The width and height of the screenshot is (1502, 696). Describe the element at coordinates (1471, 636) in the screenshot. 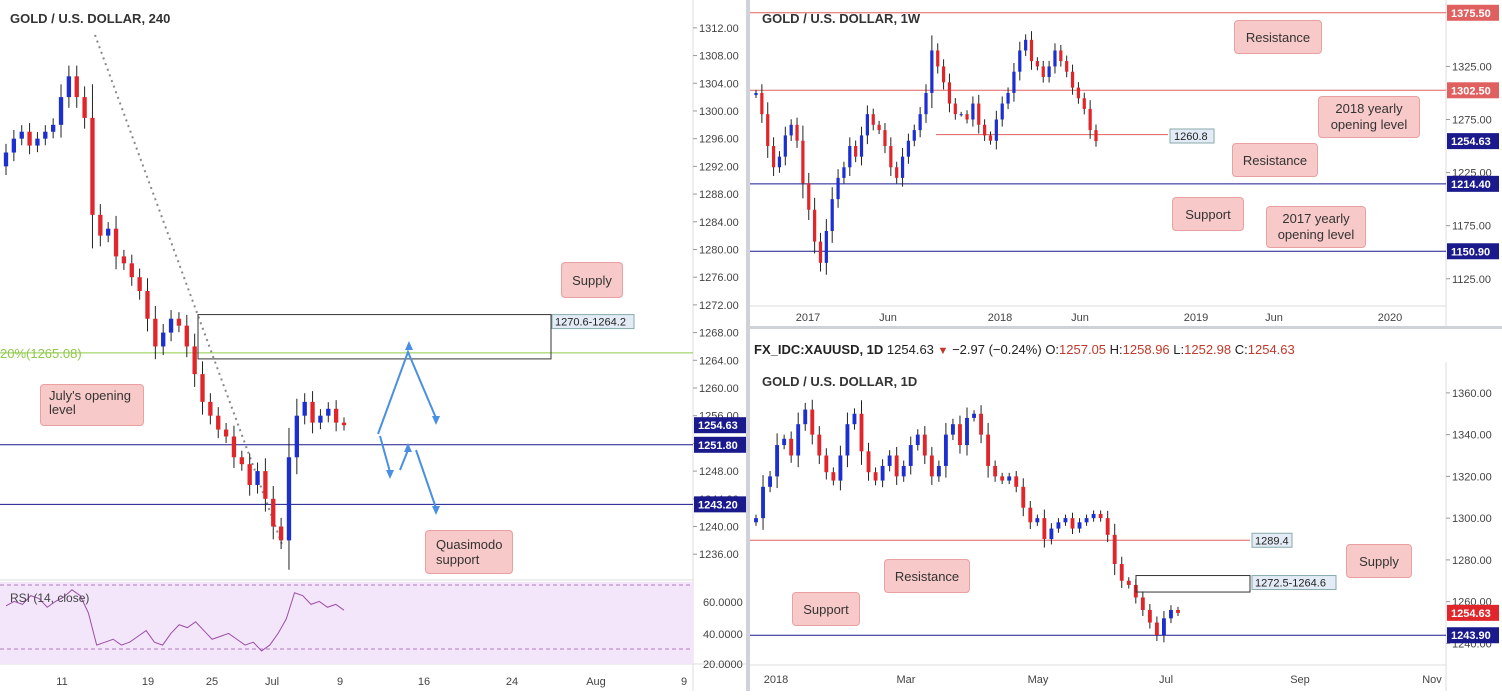

I see `daily-support-badge-text: 1243.90` at that location.